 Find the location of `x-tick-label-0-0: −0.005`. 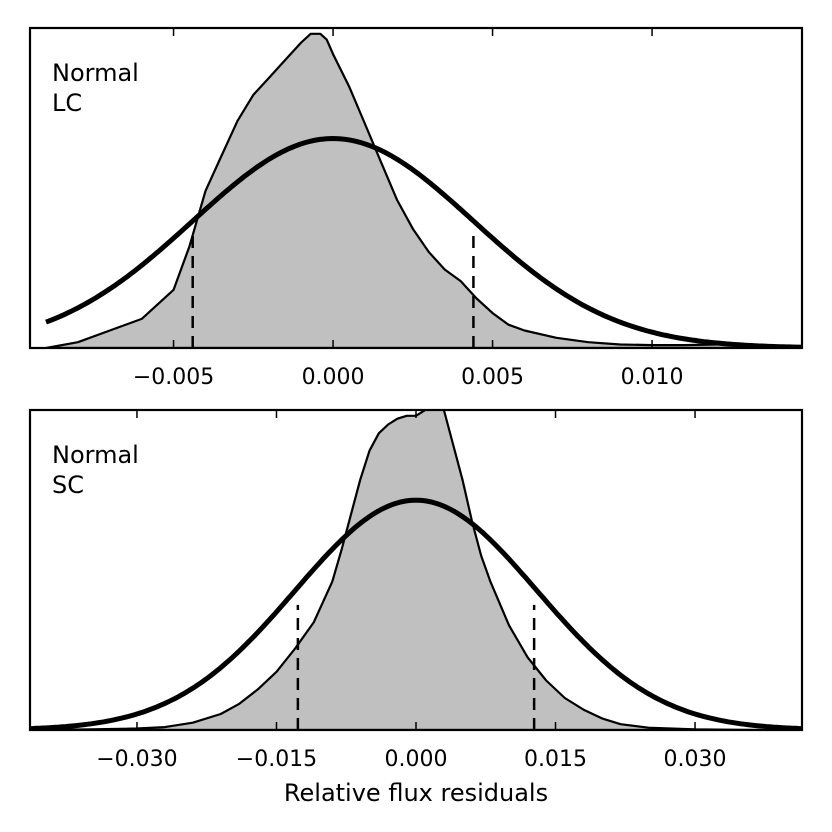

x-tick-label-0-0: −0.005 is located at coordinates (173, 377).